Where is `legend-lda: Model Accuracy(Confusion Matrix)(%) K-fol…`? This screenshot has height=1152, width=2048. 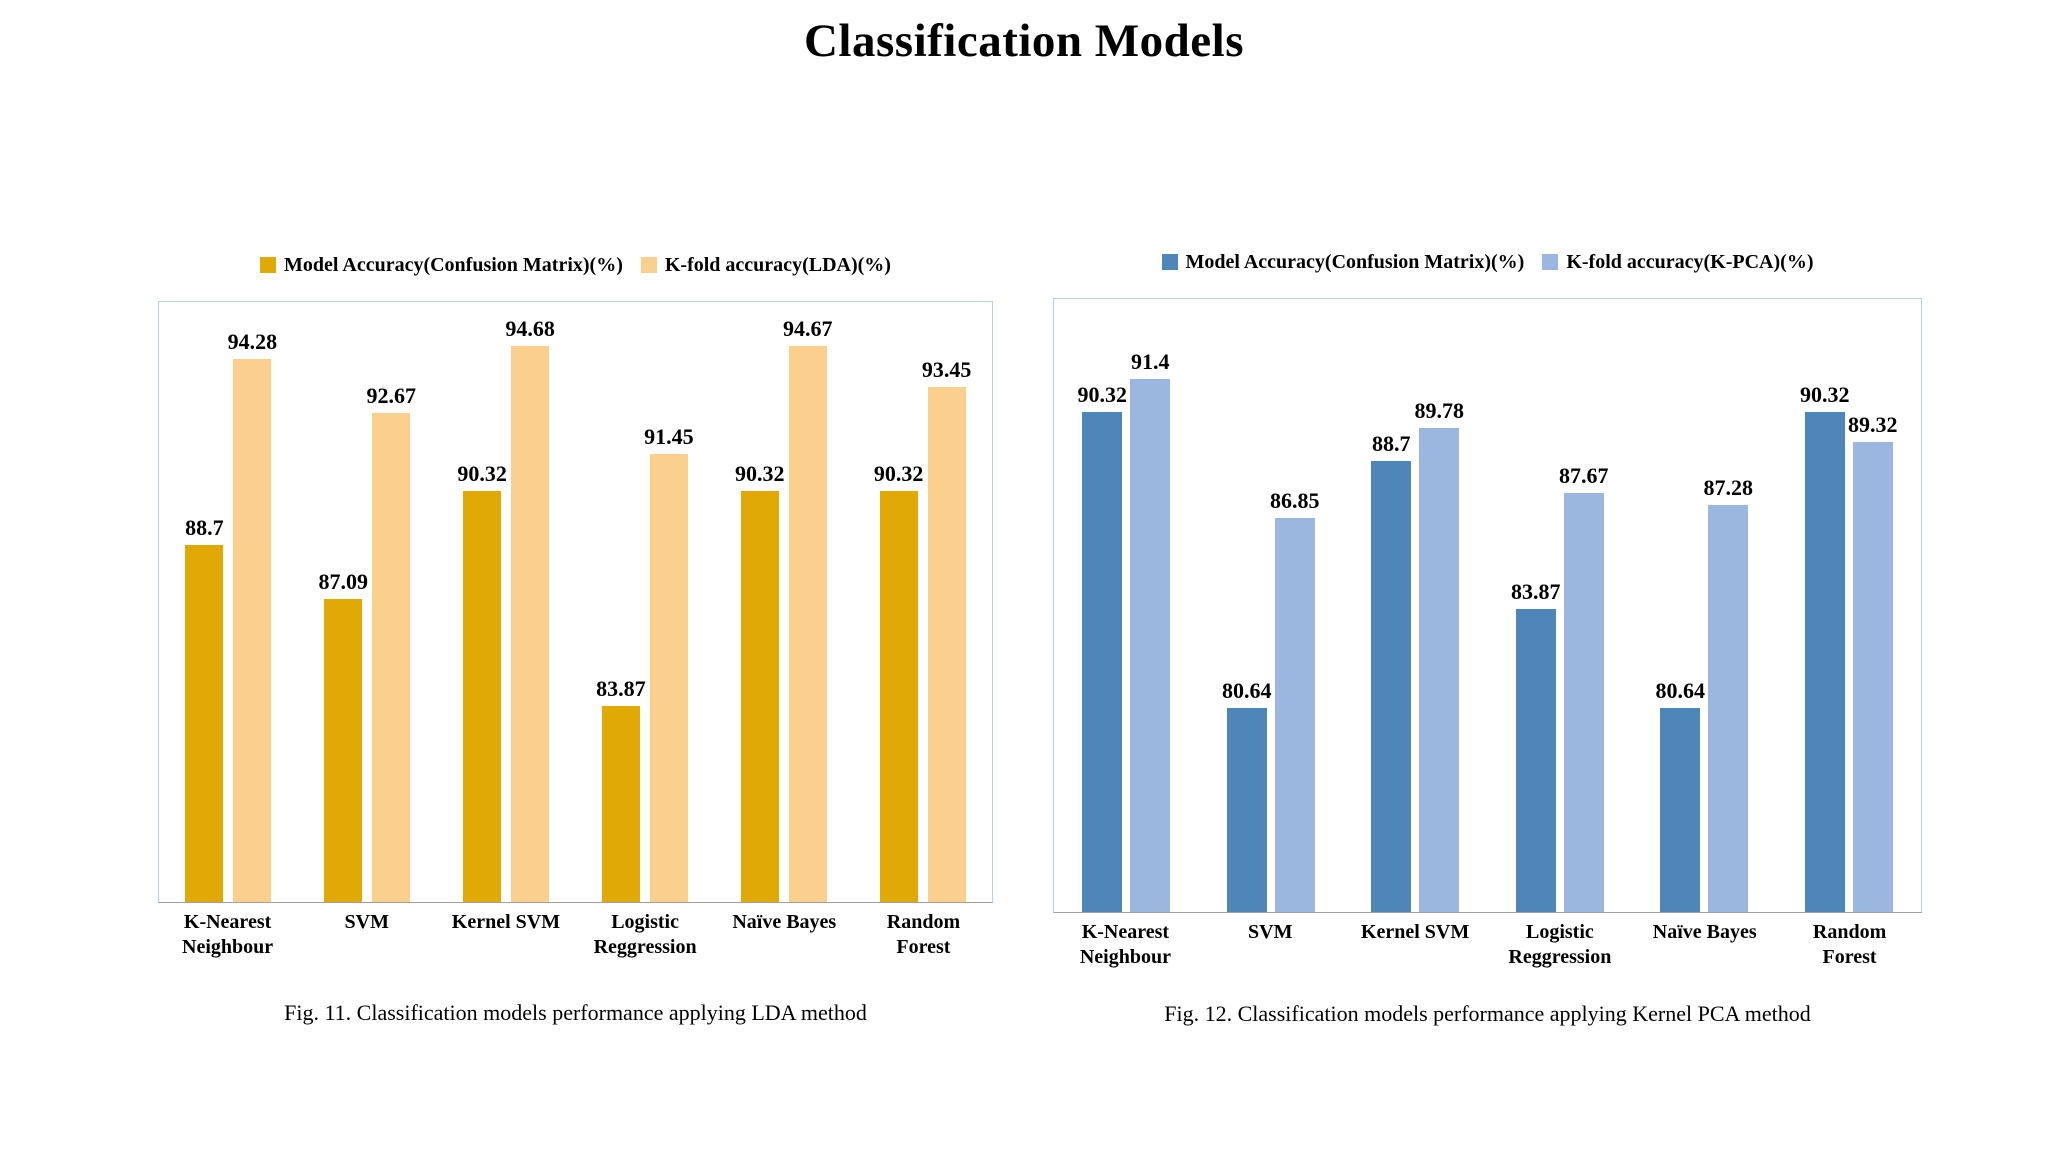 legend-lda: Model Accuracy(Confusion Matrix)(%) K-fol… is located at coordinates (575, 265).